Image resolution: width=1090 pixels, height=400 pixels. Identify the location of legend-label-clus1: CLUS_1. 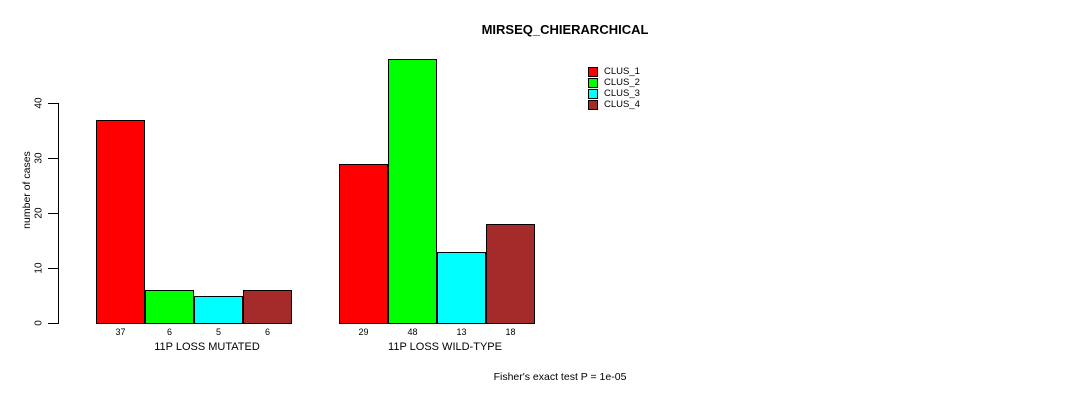
(622, 71).